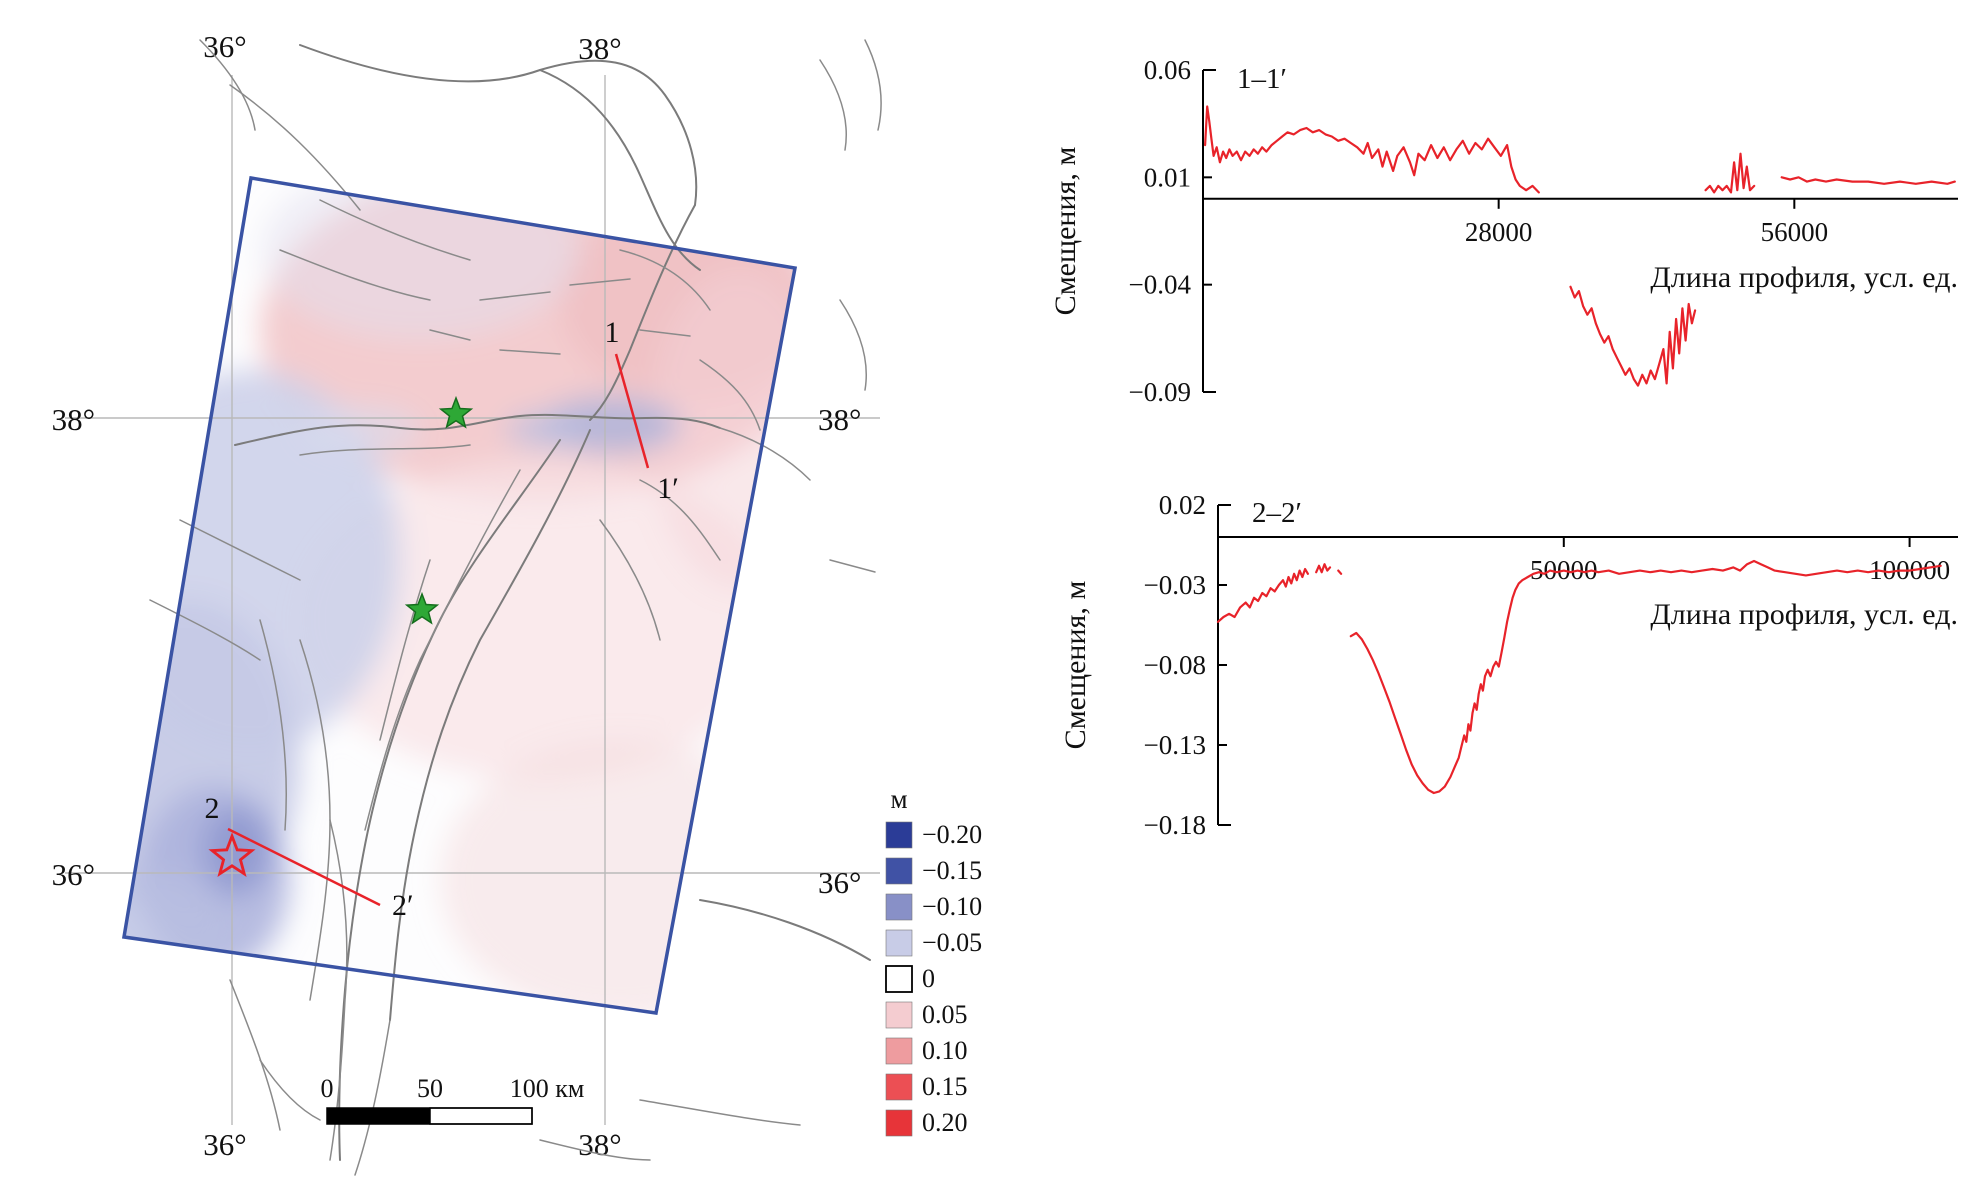  I want to click on legend-item-label: −0.05, so click(952, 942).